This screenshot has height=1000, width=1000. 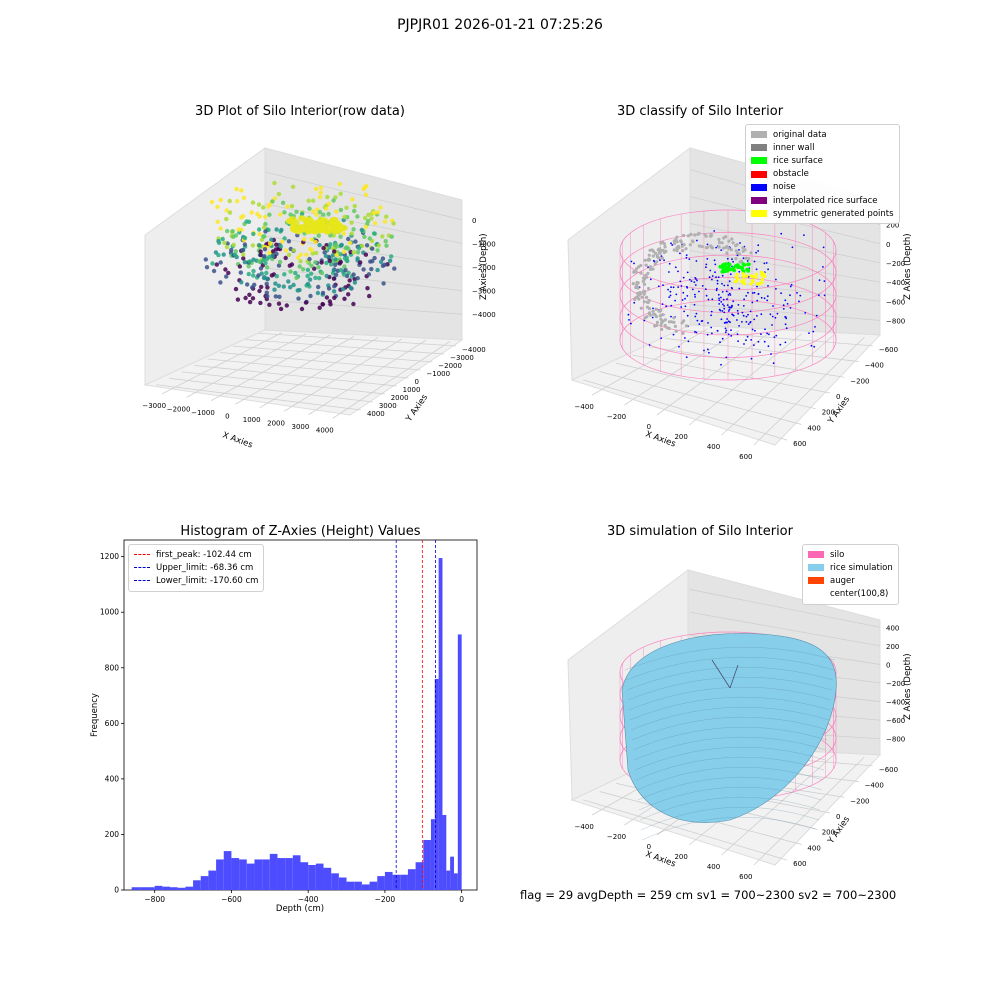 What do you see at coordinates (154, 899) in the screenshot?
I see `histogram-xtick-label: −800` at bounding box center [154, 899].